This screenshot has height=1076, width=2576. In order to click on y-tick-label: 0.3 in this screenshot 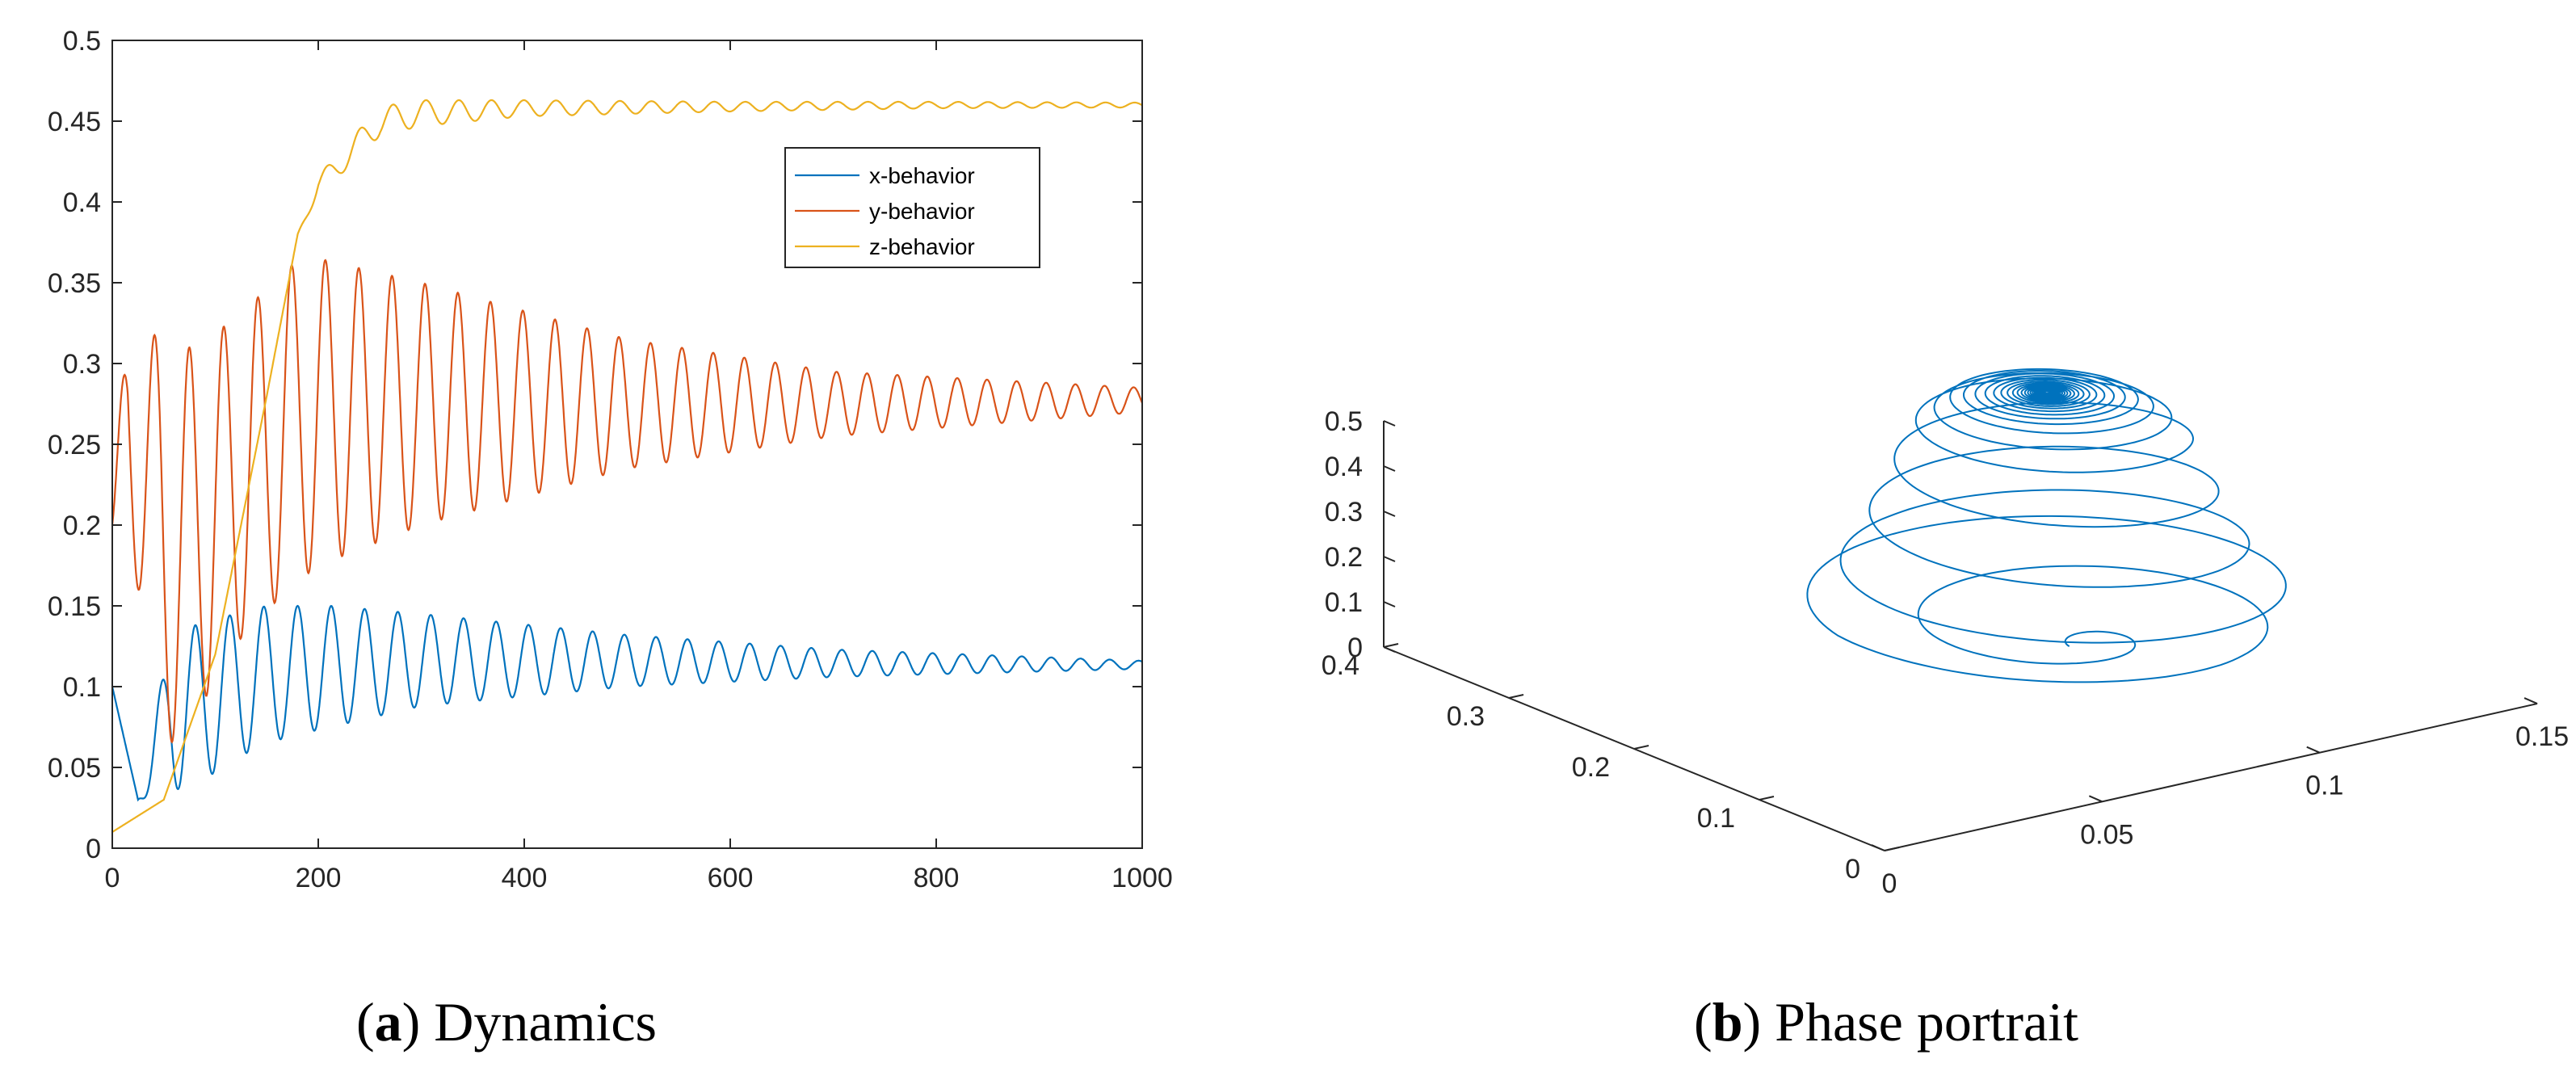, I will do `click(82, 364)`.